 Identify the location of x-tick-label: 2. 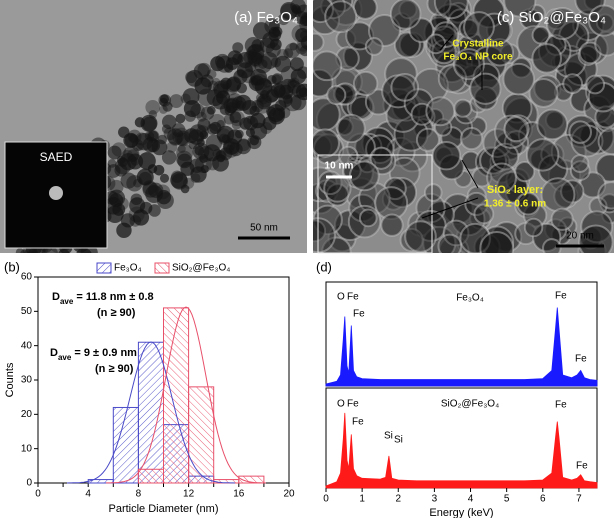
(398, 499).